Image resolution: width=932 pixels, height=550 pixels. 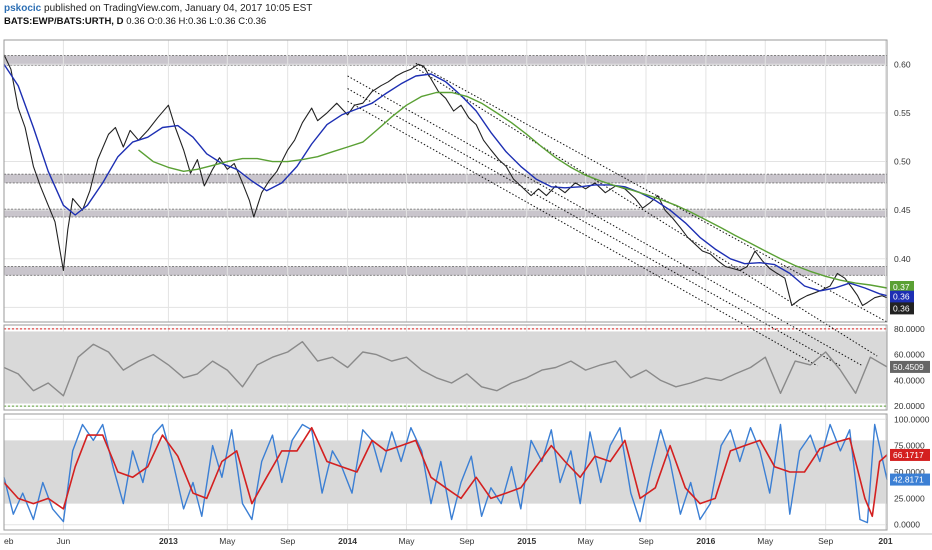 What do you see at coordinates (909, 329) in the screenshot?
I see `panel-1-y-tick-label: 80.0000` at bounding box center [909, 329].